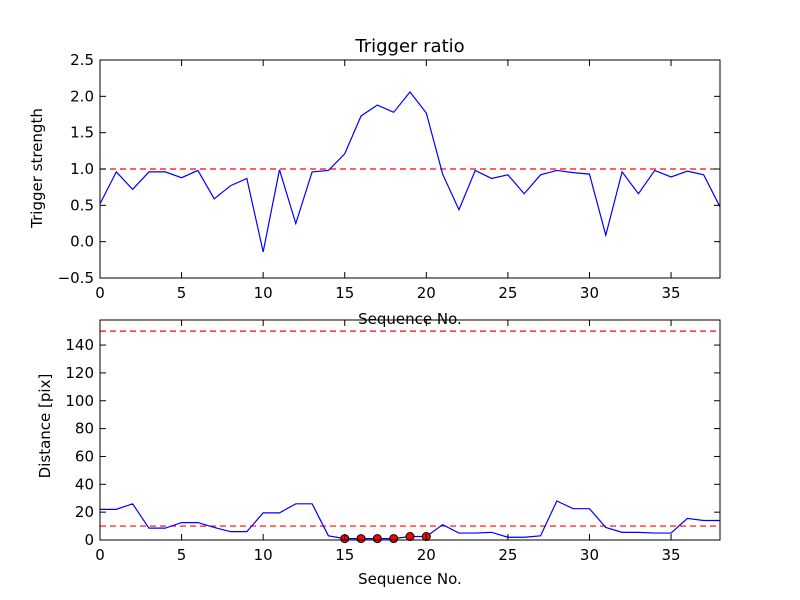  Describe the element at coordinates (82, 60) in the screenshot. I see `y-tick-label: 2.5` at that location.